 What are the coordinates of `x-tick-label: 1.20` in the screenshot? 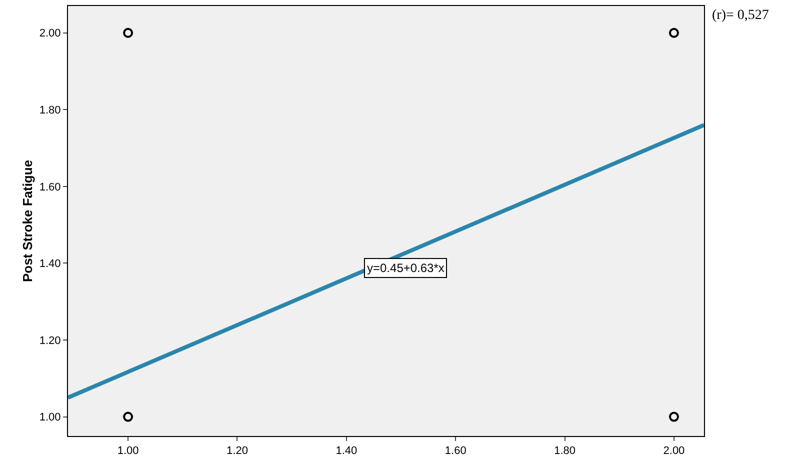 It's located at (237, 451).